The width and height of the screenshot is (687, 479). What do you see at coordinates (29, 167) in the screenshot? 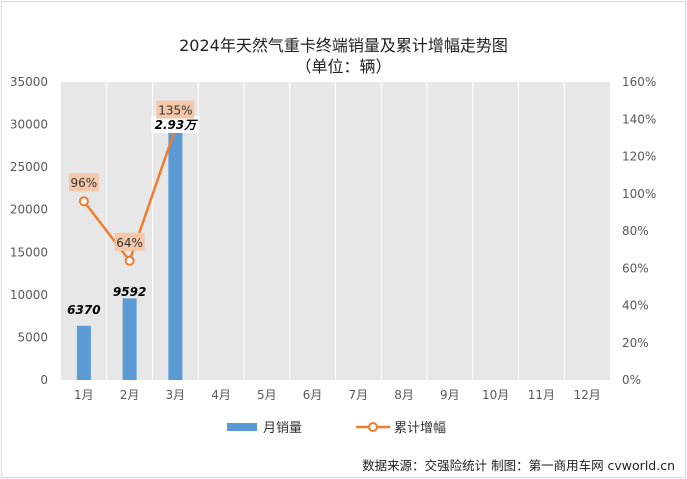
I see `y-left-tick-label: 25000` at bounding box center [29, 167].